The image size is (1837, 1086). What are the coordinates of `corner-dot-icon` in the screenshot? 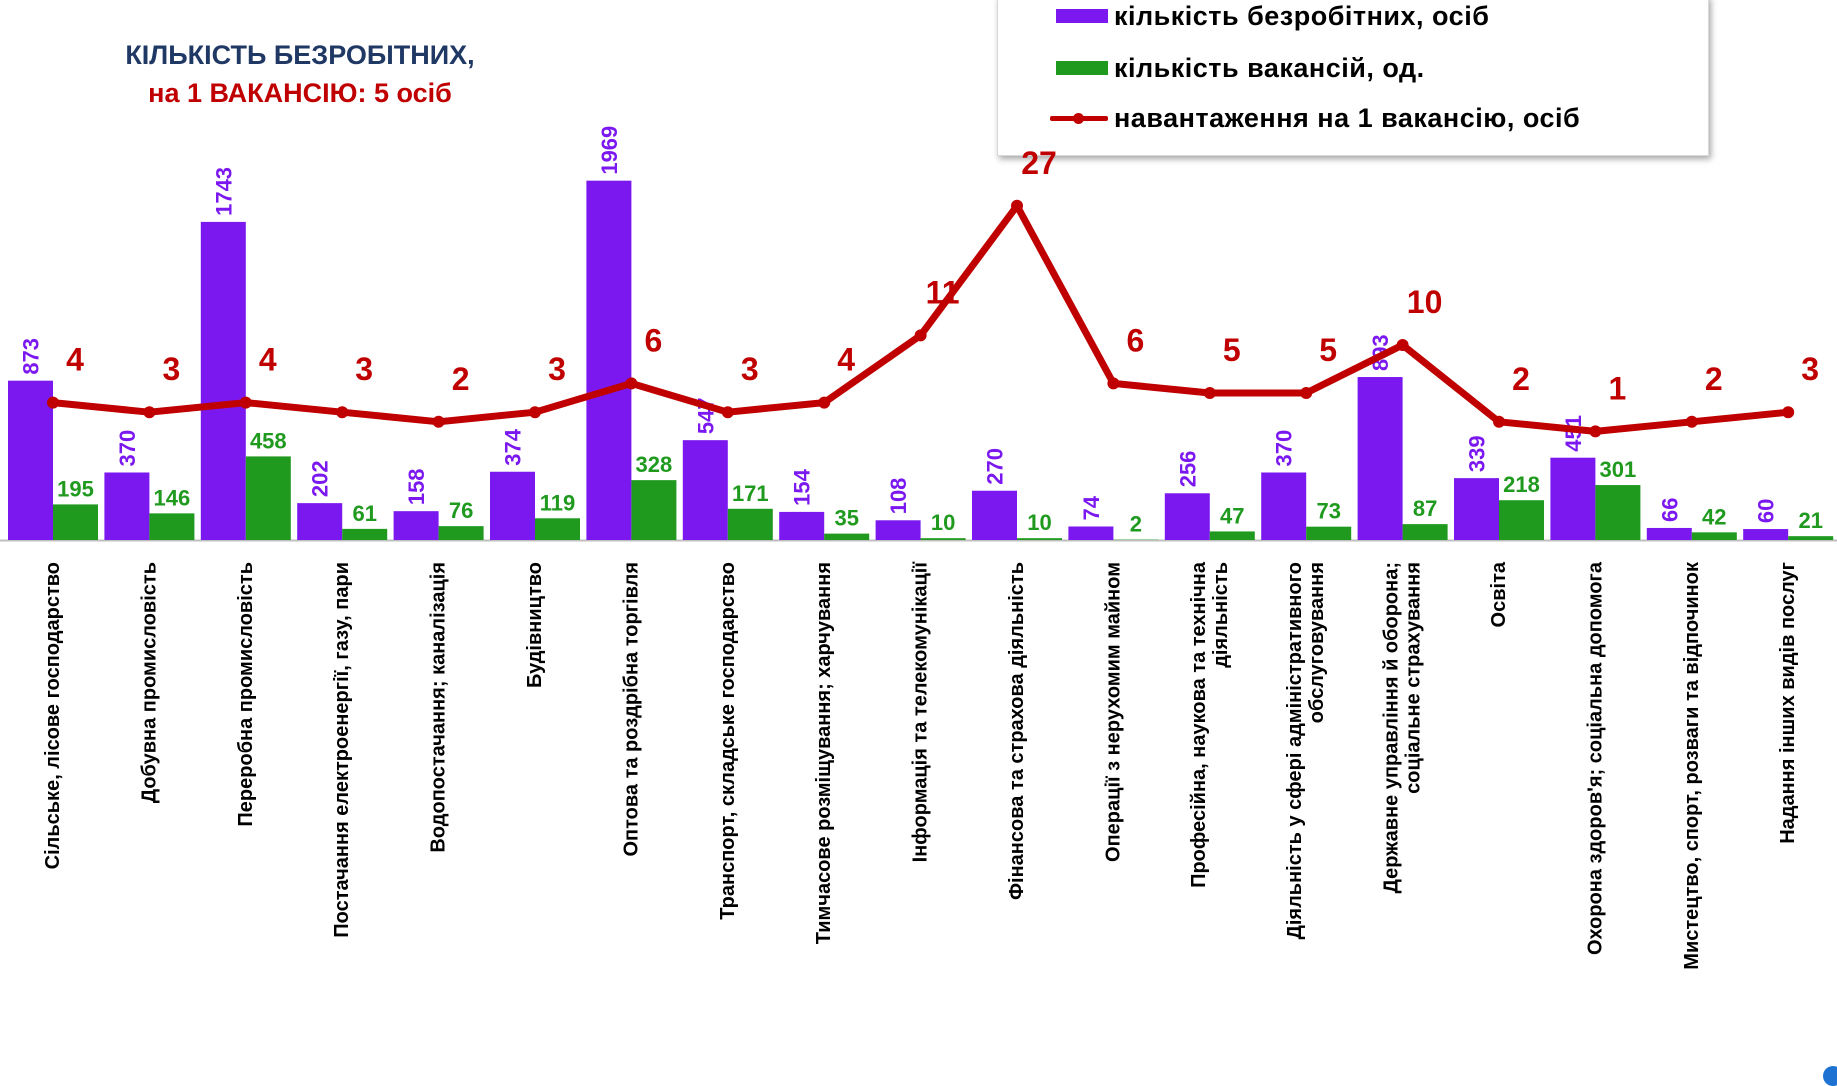 It's located at (1830, 1076).